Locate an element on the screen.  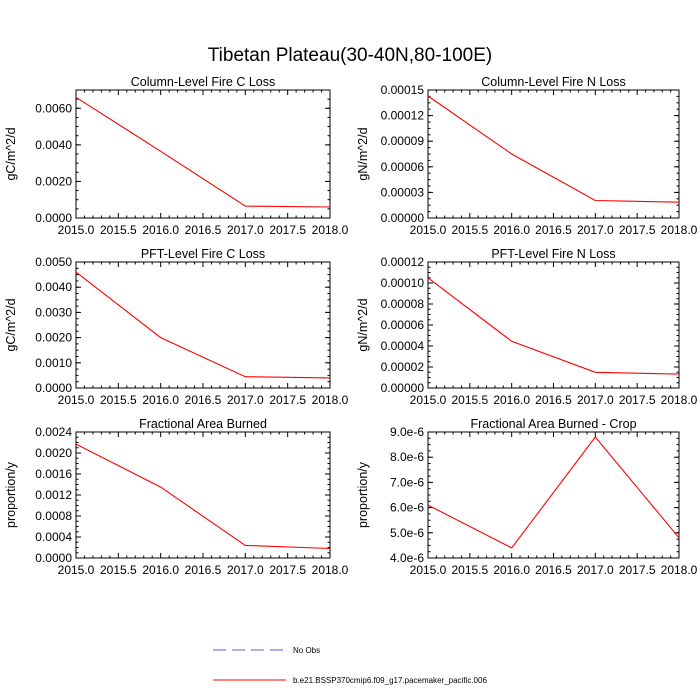
y-tick-label: 0.00008 is located at coordinates (403, 304).